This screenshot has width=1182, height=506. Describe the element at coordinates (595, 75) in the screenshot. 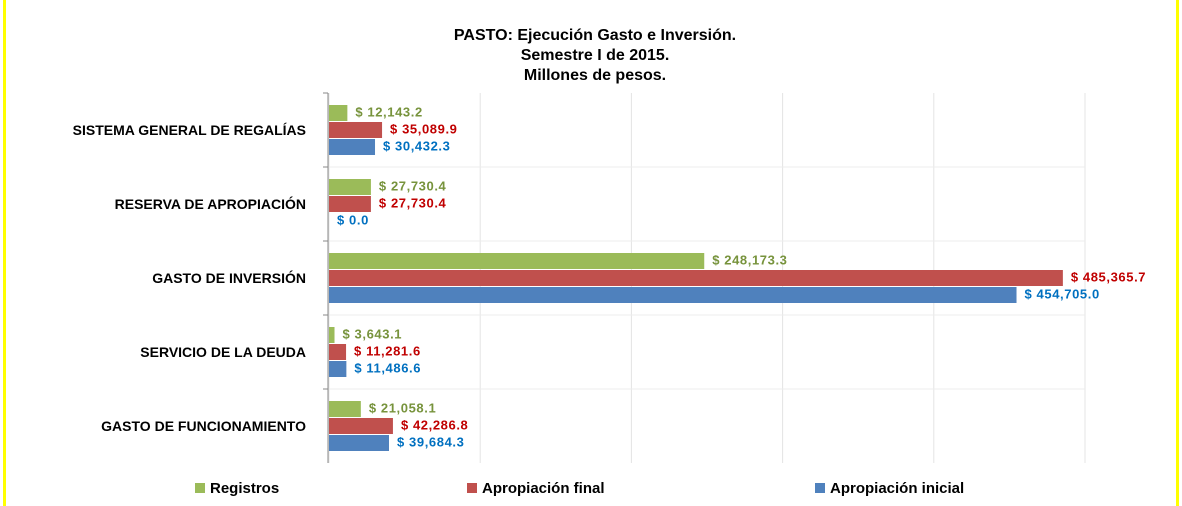

I see `title-line: Millones de pesos.` at that location.